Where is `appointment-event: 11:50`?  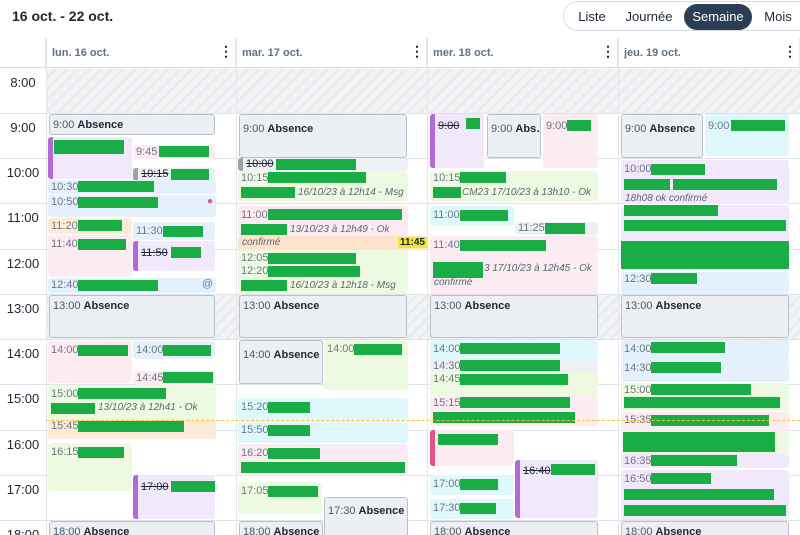
appointment-event: 11:50 is located at coordinates (174, 256).